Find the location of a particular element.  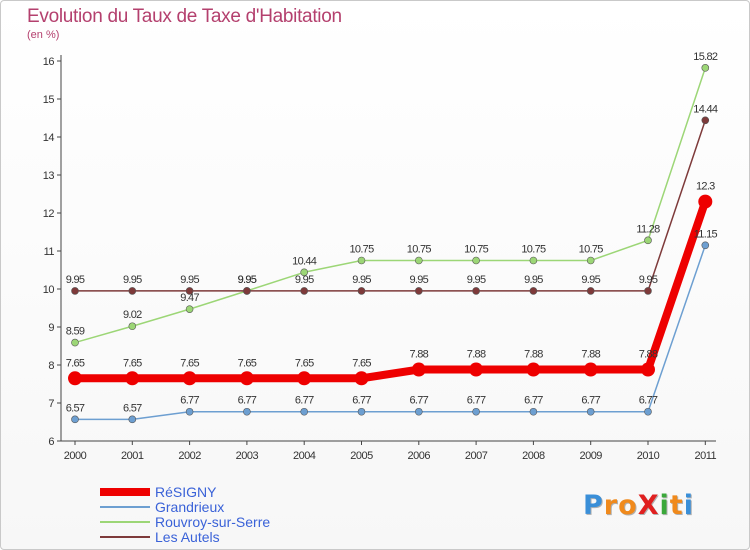

data-label: 8.59 is located at coordinates (75, 332).